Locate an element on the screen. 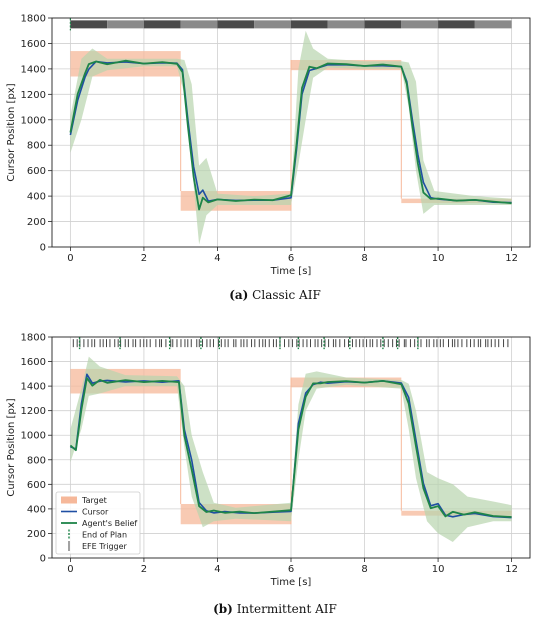 The width and height of the screenshot is (550, 626). caption-b-letter: (b) is located at coordinates (223, 609).